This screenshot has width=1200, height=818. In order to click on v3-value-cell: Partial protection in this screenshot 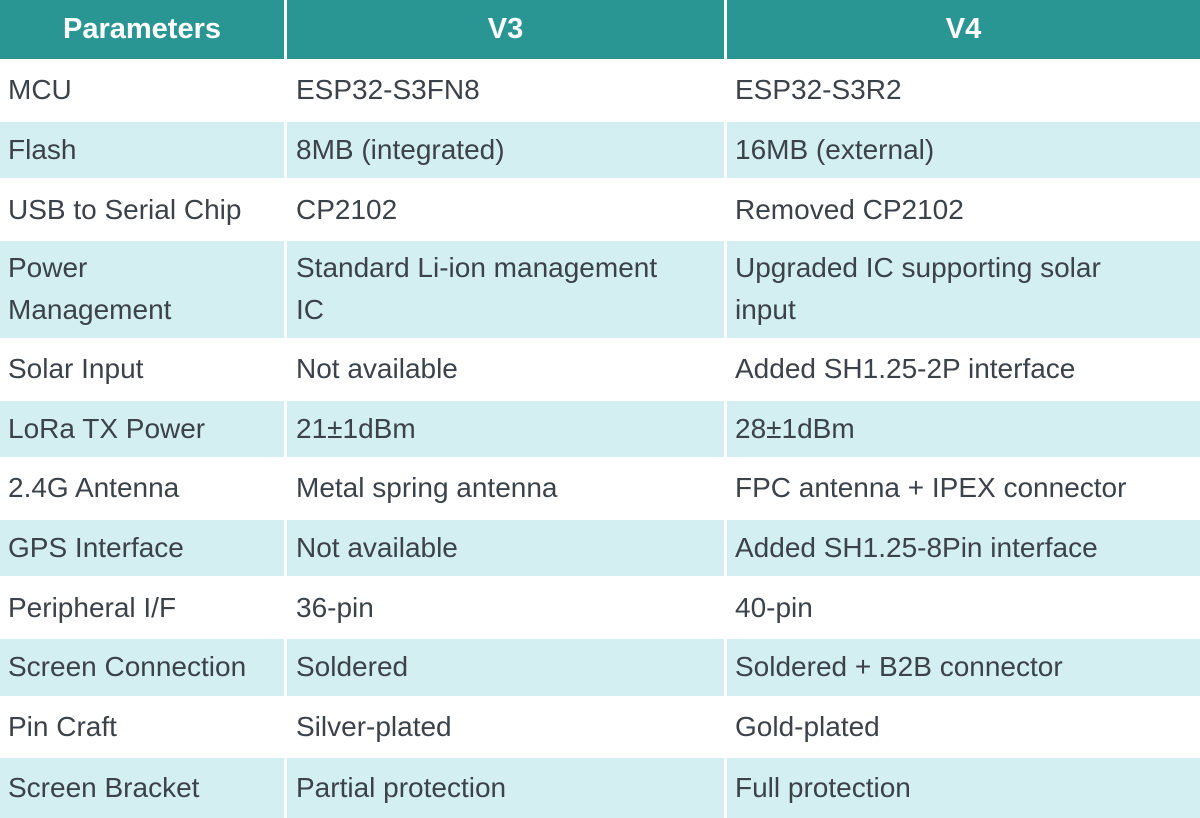, I will do `click(504, 788)`.